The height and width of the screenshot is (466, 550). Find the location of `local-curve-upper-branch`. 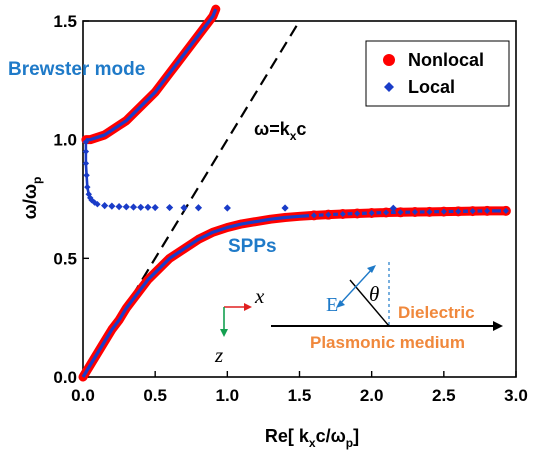

local-curve-upper-branch is located at coordinates (151, 75).